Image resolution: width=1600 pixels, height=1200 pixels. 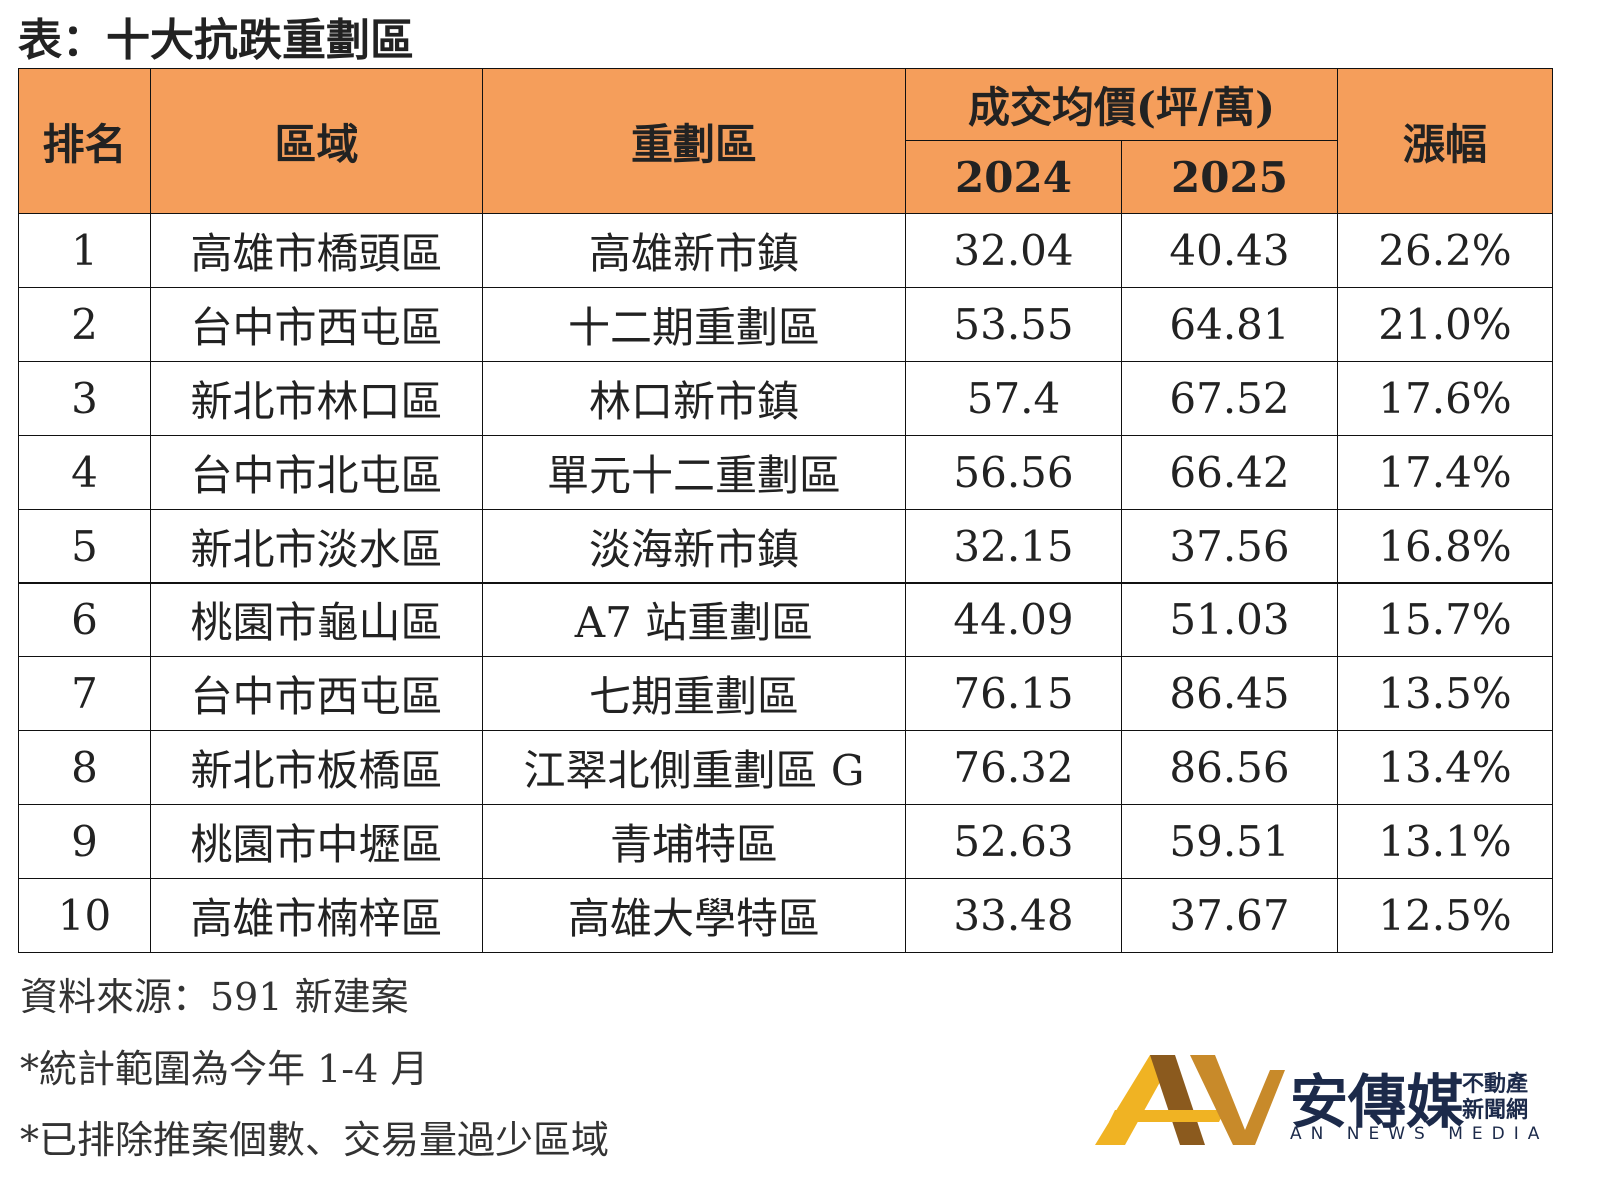 What do you see at coordinates (84, 620) in the screenshot?
I see `table-cell: 6` at bounding box center [84, 620].